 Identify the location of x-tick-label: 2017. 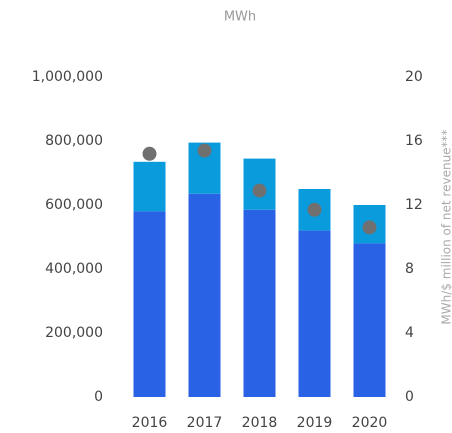
(205, 423).